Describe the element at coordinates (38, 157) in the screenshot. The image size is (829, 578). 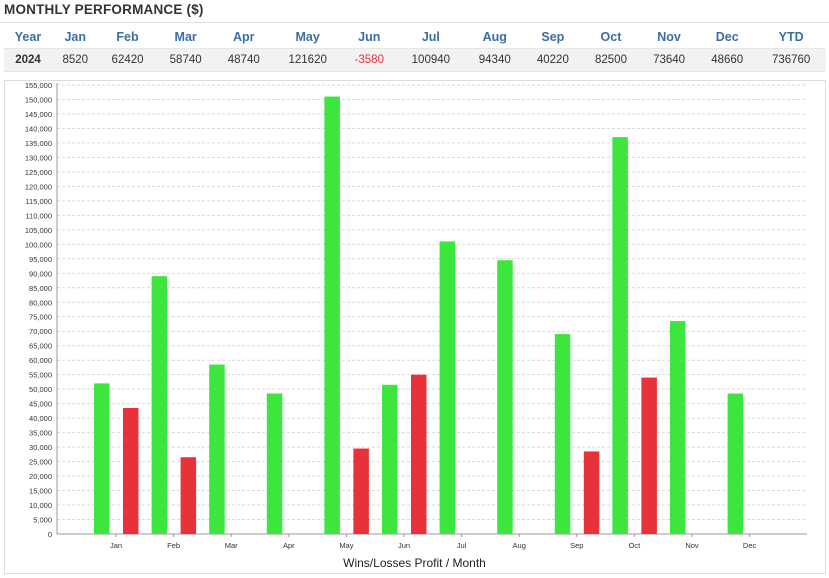
I see `y-tick-label: 130,000` at that location.